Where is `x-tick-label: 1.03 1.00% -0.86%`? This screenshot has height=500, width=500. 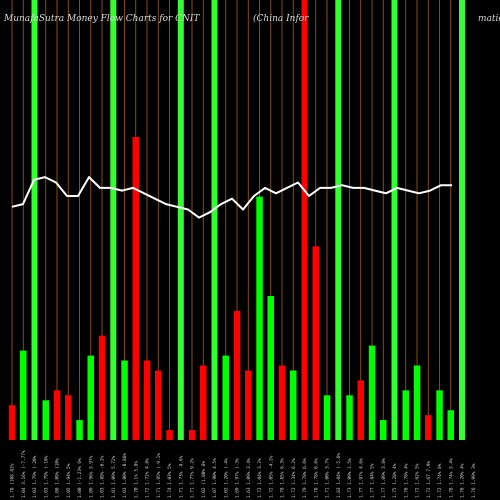
x-tick-label: 1.03 1.00% -0.86% is located at coordinates (125, 475).